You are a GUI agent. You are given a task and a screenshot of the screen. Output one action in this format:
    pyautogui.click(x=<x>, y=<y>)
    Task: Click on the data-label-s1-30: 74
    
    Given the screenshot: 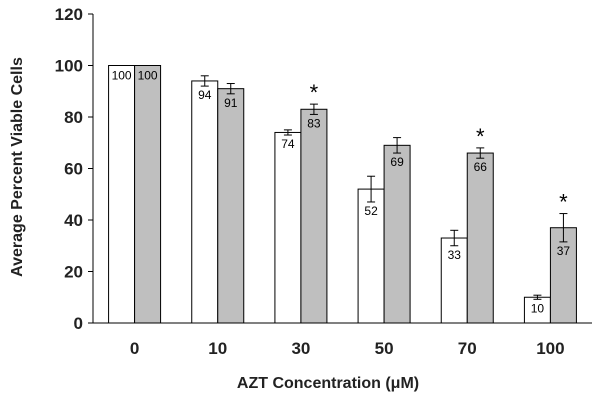 What is the action you would take?
    pyautogui.click(x=288, y=144)
    